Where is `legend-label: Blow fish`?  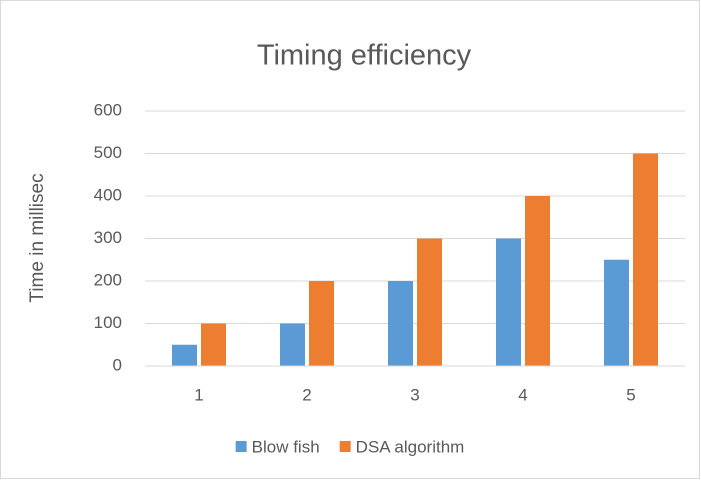
legend-label: Blow fish is located at coordinates (286, 446).